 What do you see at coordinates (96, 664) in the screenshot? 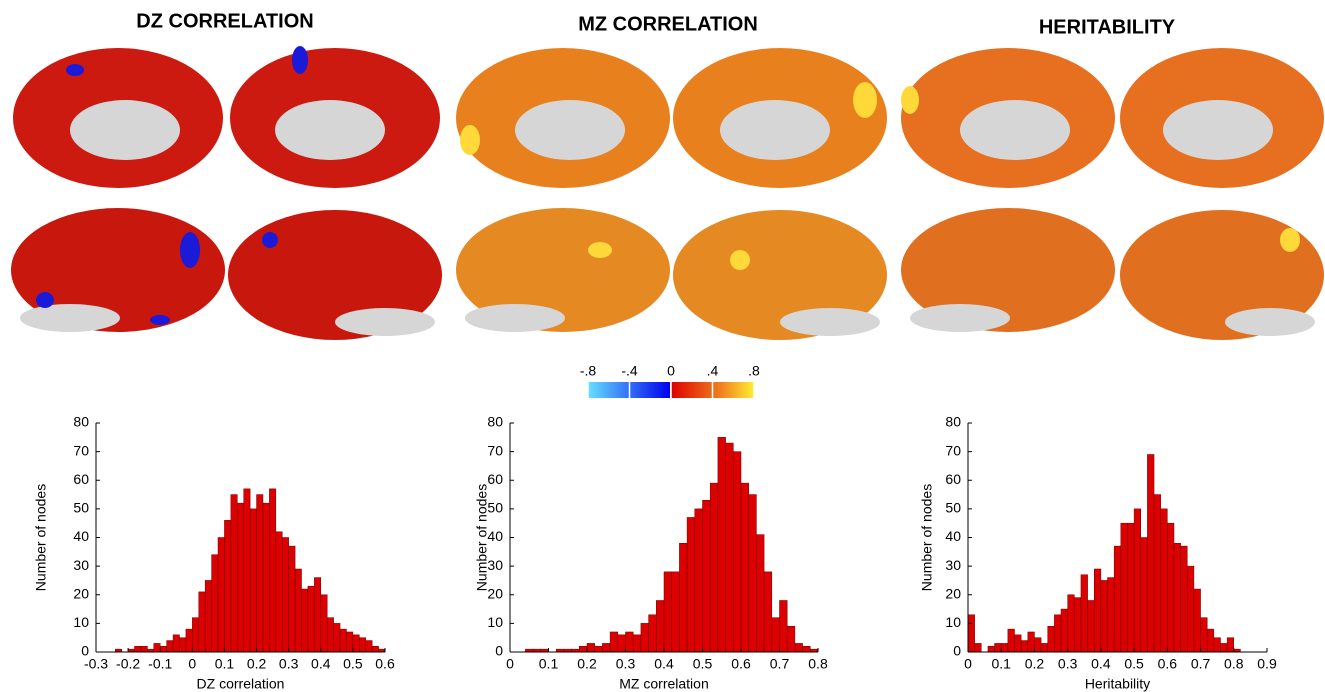
I see `x-tick-label: -0.3` at bounding box center [96, 664].